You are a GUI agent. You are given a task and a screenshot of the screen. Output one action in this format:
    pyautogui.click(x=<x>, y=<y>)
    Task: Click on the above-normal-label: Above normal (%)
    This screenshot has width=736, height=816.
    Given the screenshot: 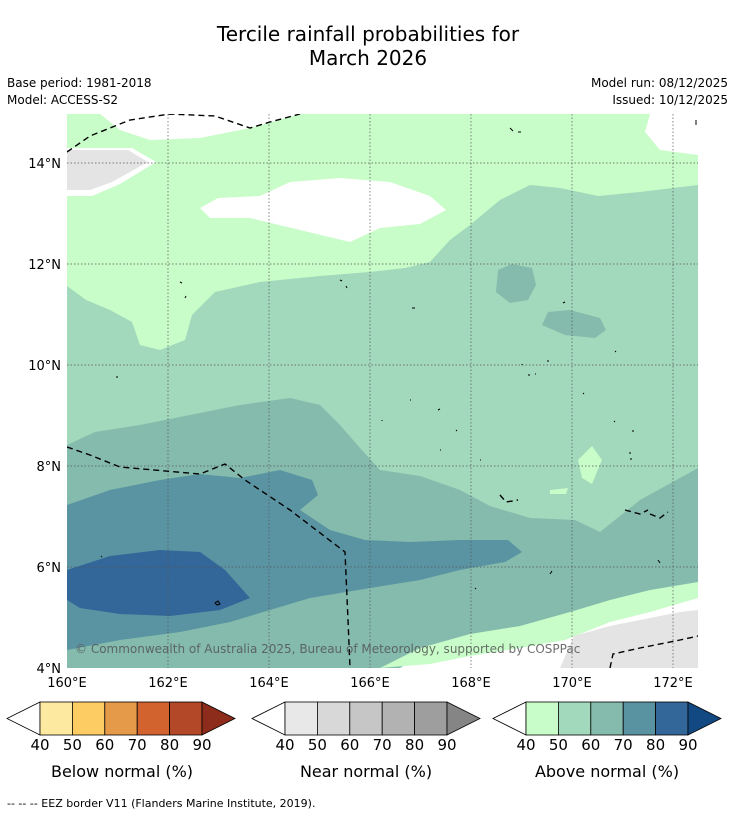 What is the action you would take?
    pyautogui.click(x=607, y=771)
    